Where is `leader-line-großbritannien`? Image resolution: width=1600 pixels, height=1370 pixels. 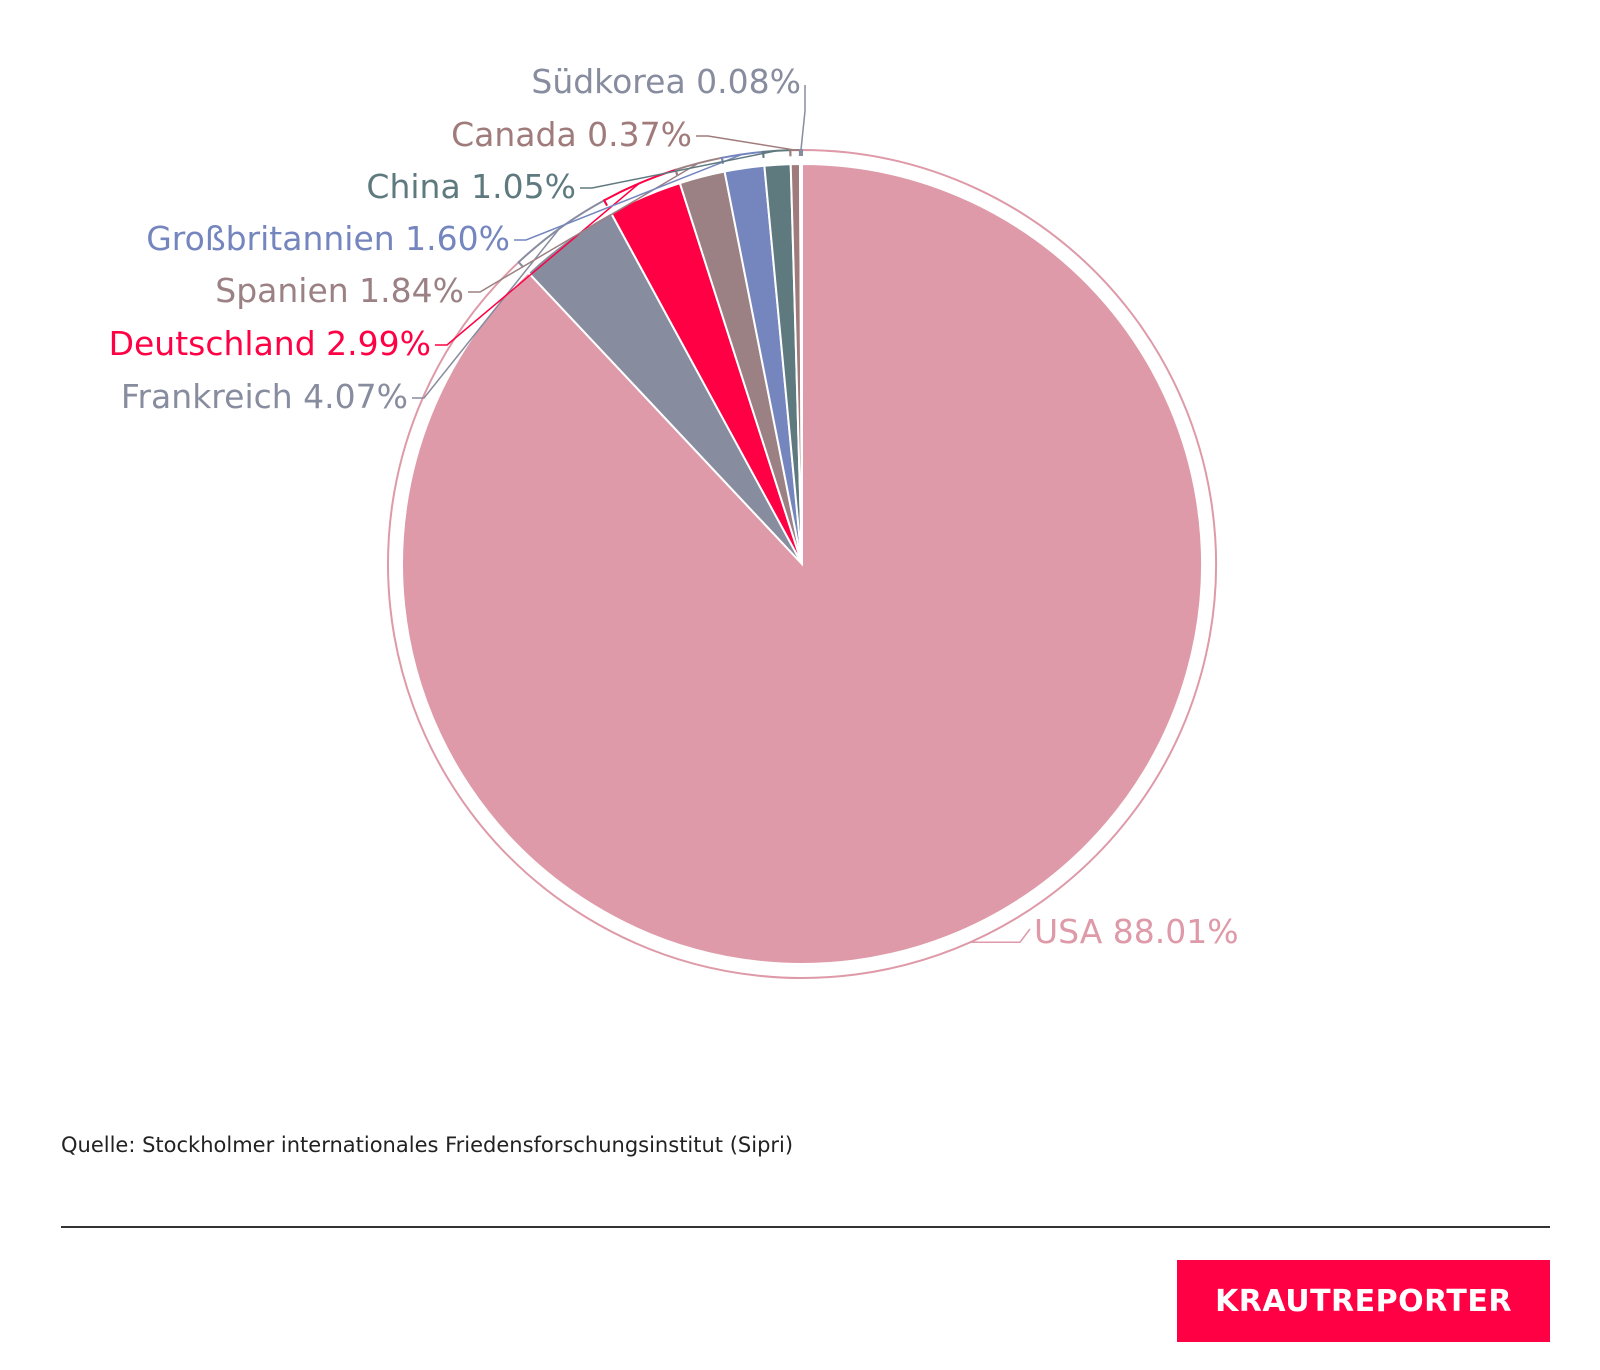
leader-line-großbritannien is located at coordinates (628, 197).